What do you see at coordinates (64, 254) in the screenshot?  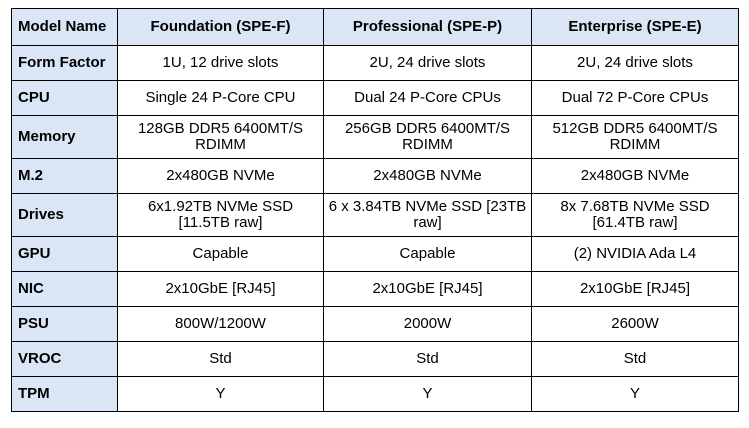 I see `row-label: GPU` at bounding box center [64, 254].